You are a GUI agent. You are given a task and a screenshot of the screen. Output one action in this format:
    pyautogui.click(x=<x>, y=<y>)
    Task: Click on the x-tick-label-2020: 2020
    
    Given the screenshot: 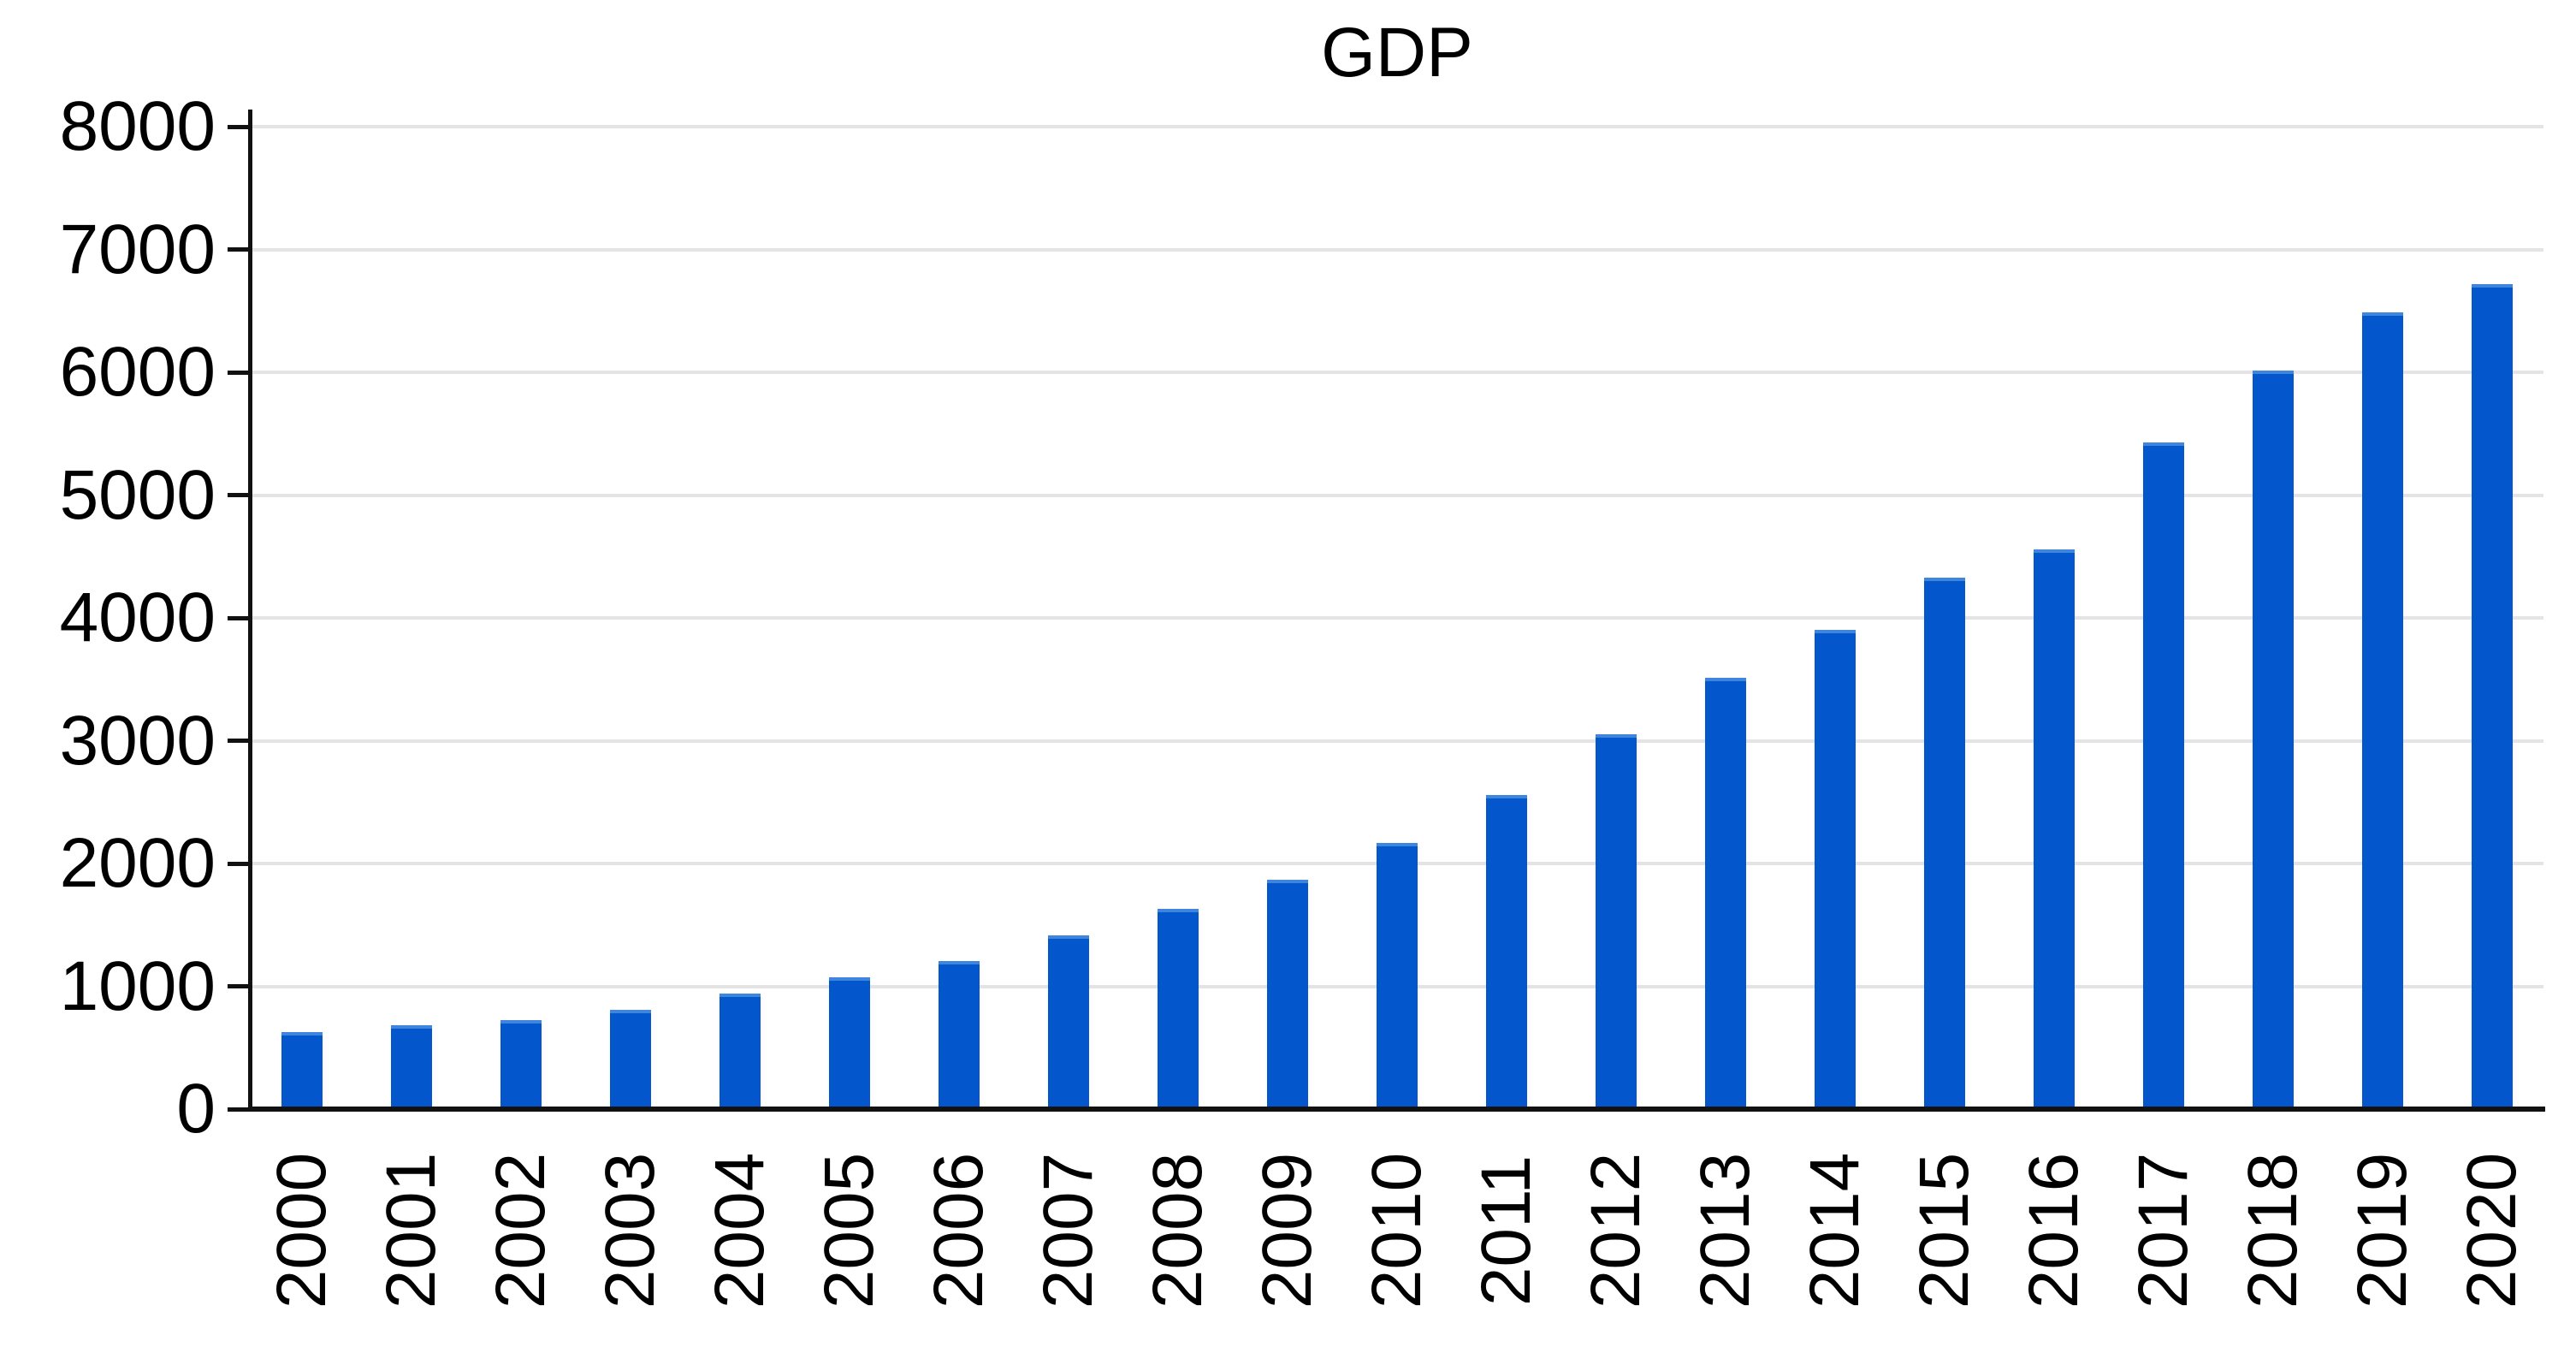 What is the action you would take?
    pyautogui.click(x=2492, y=1230)
    